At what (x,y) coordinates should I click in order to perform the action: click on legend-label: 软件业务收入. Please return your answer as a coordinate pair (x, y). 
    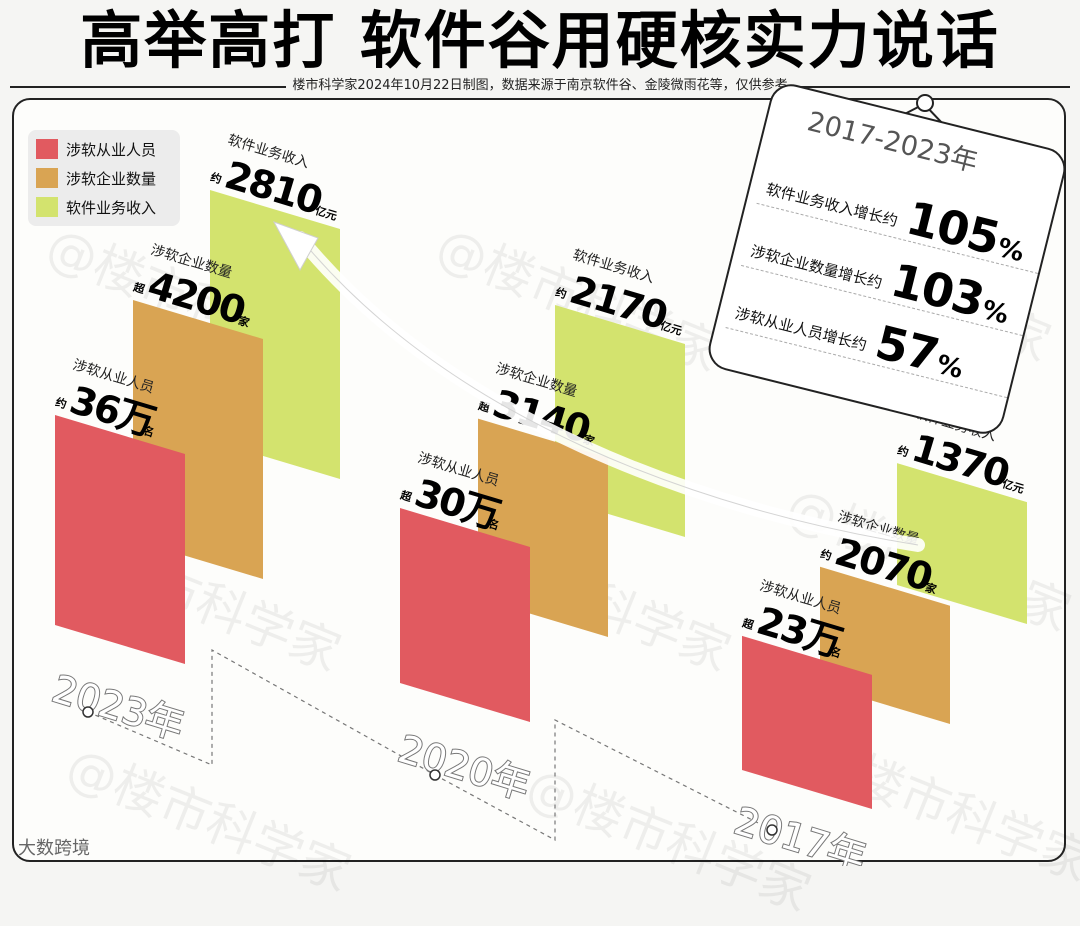
    Looking at the image, I should click on (111, 207).